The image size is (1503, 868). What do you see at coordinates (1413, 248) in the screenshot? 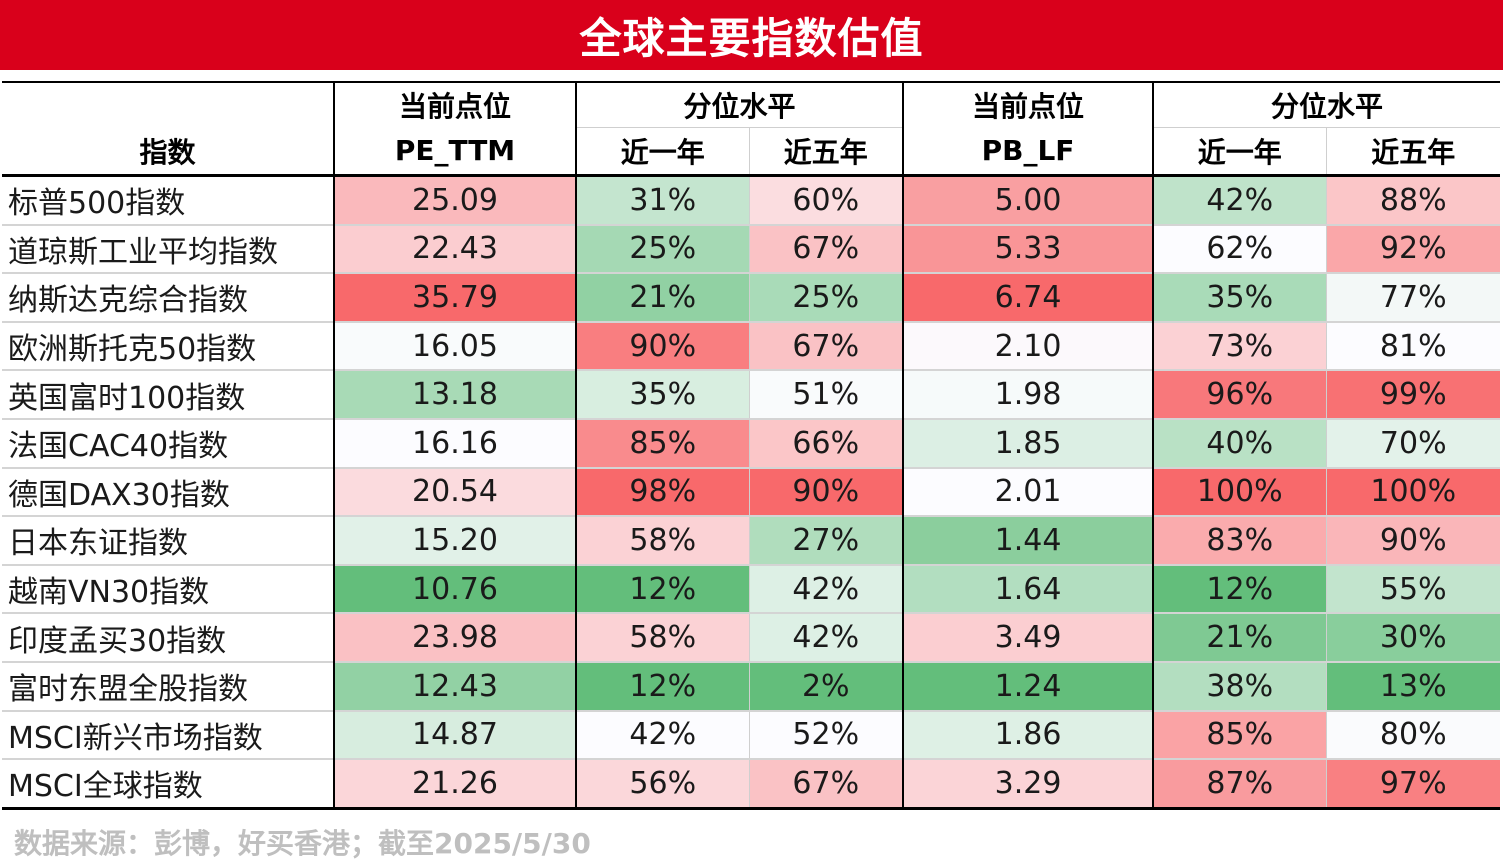
I see `pb-five-year-cell: 92%` at bounding box center [1413, 248].